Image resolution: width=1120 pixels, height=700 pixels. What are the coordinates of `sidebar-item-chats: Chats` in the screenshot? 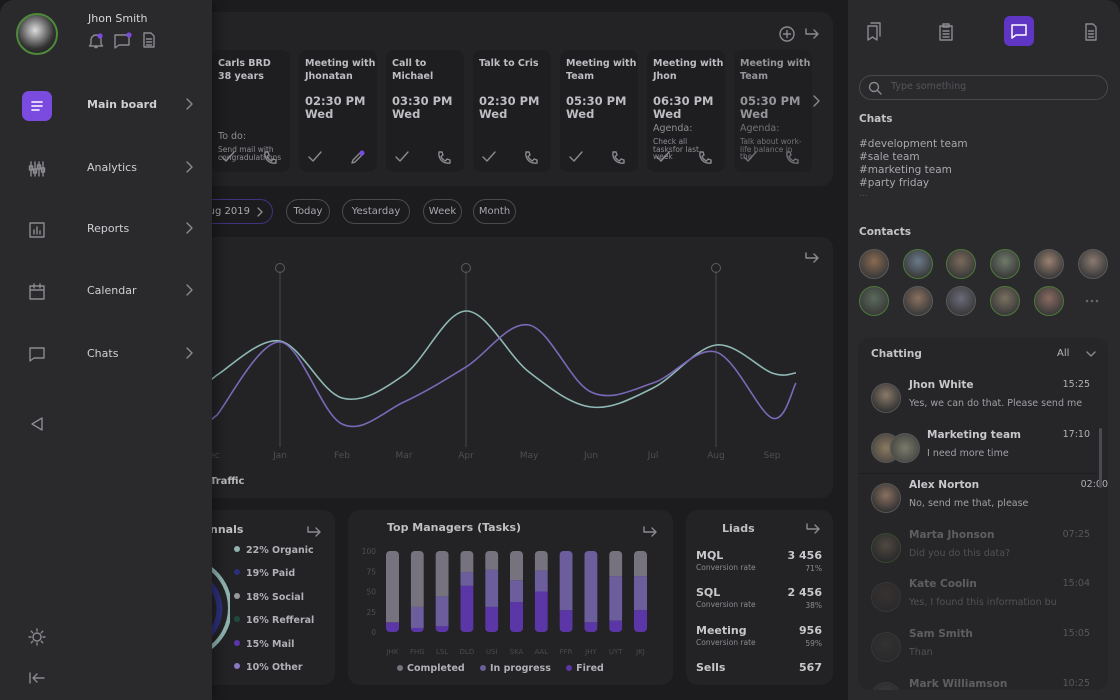 It's located at (106, 355).